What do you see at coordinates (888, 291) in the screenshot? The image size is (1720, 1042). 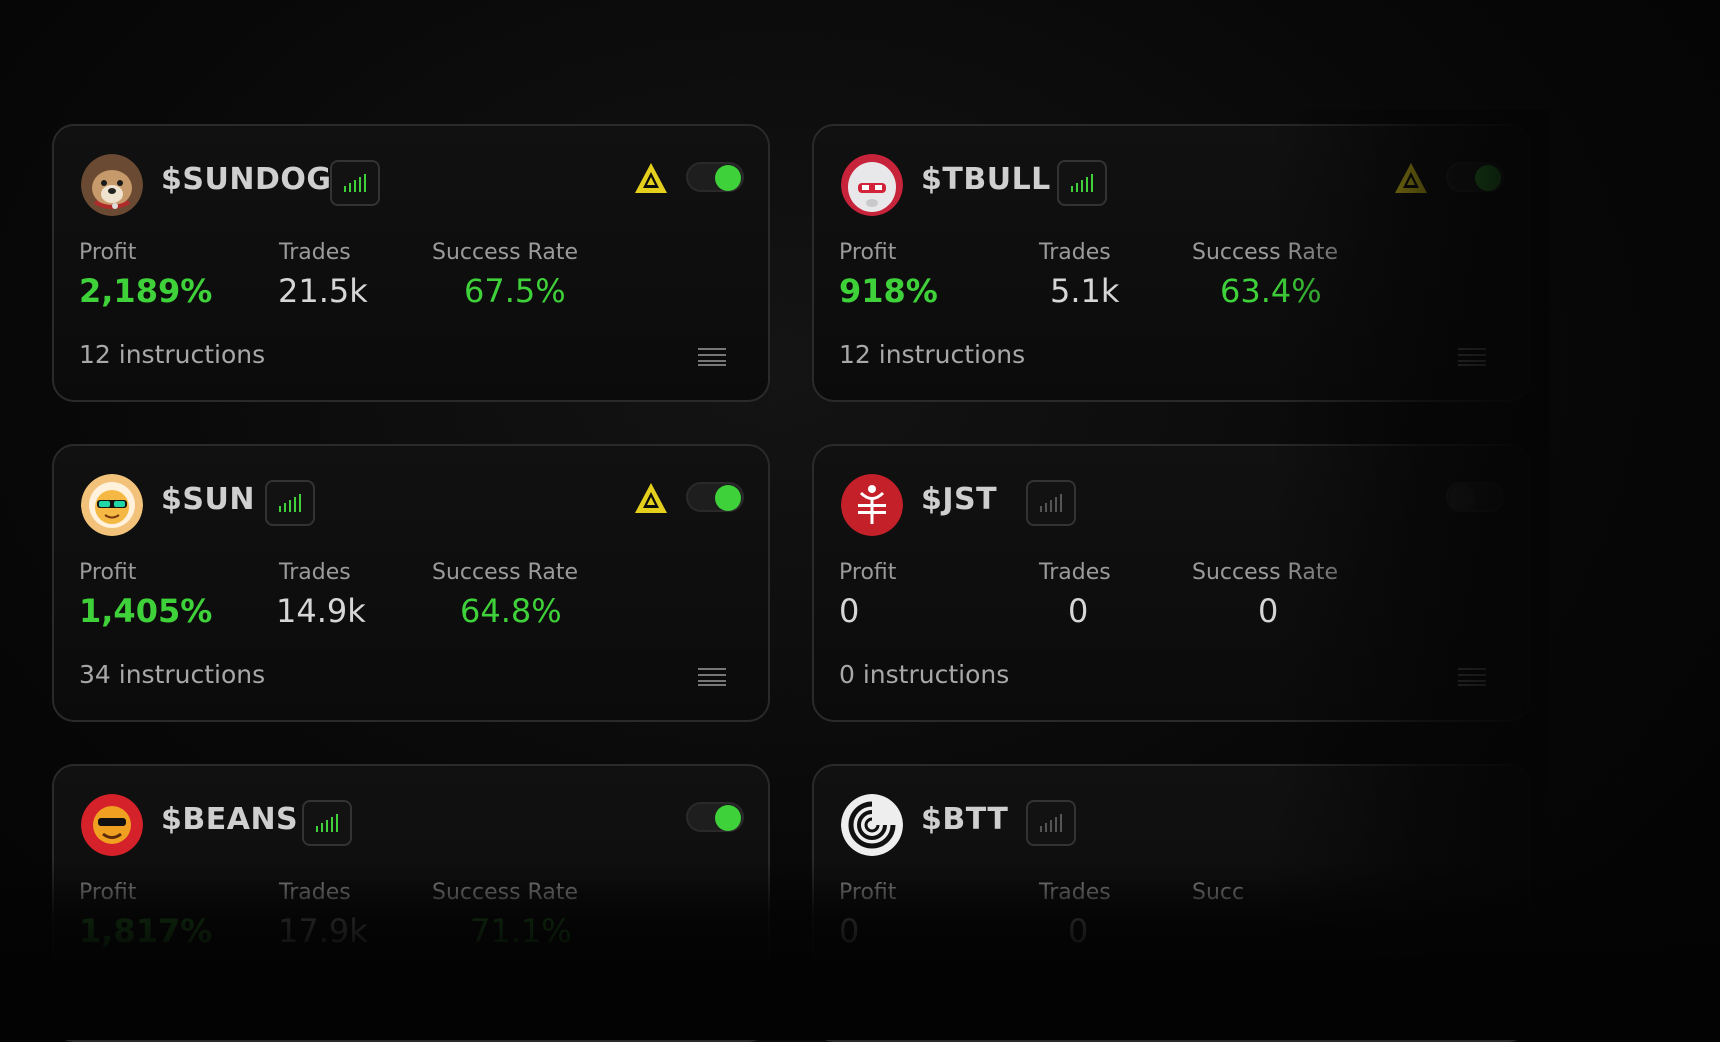 I see `profit-value: 918%` at bounding box center [888, 291].